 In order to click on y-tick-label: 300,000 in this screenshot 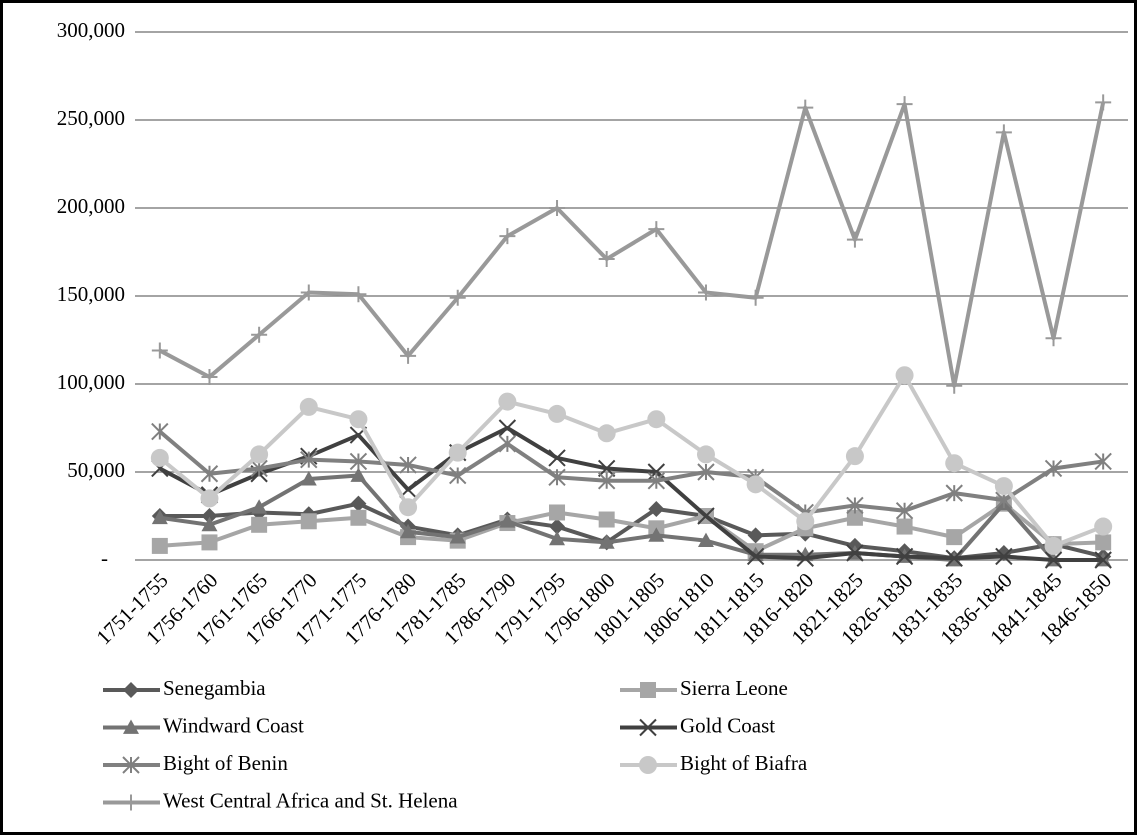, I will do `click(91, 30)`.